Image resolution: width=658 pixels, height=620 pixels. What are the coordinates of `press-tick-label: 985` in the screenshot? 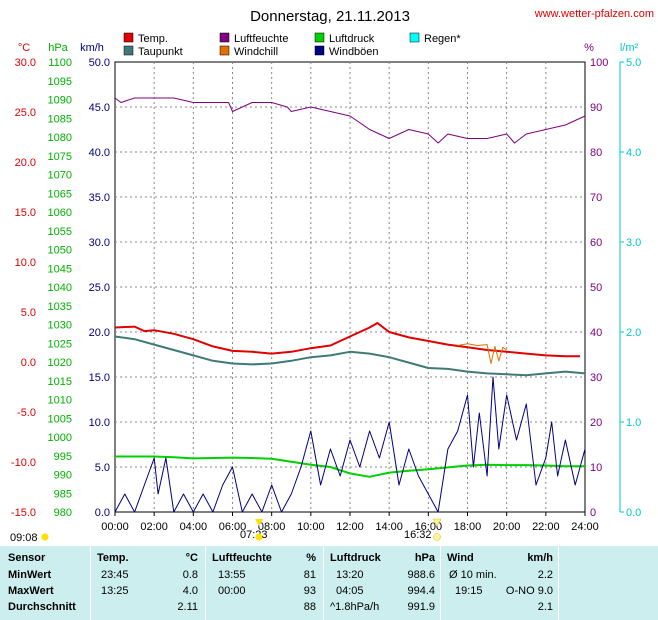 It's located at (63, 494).